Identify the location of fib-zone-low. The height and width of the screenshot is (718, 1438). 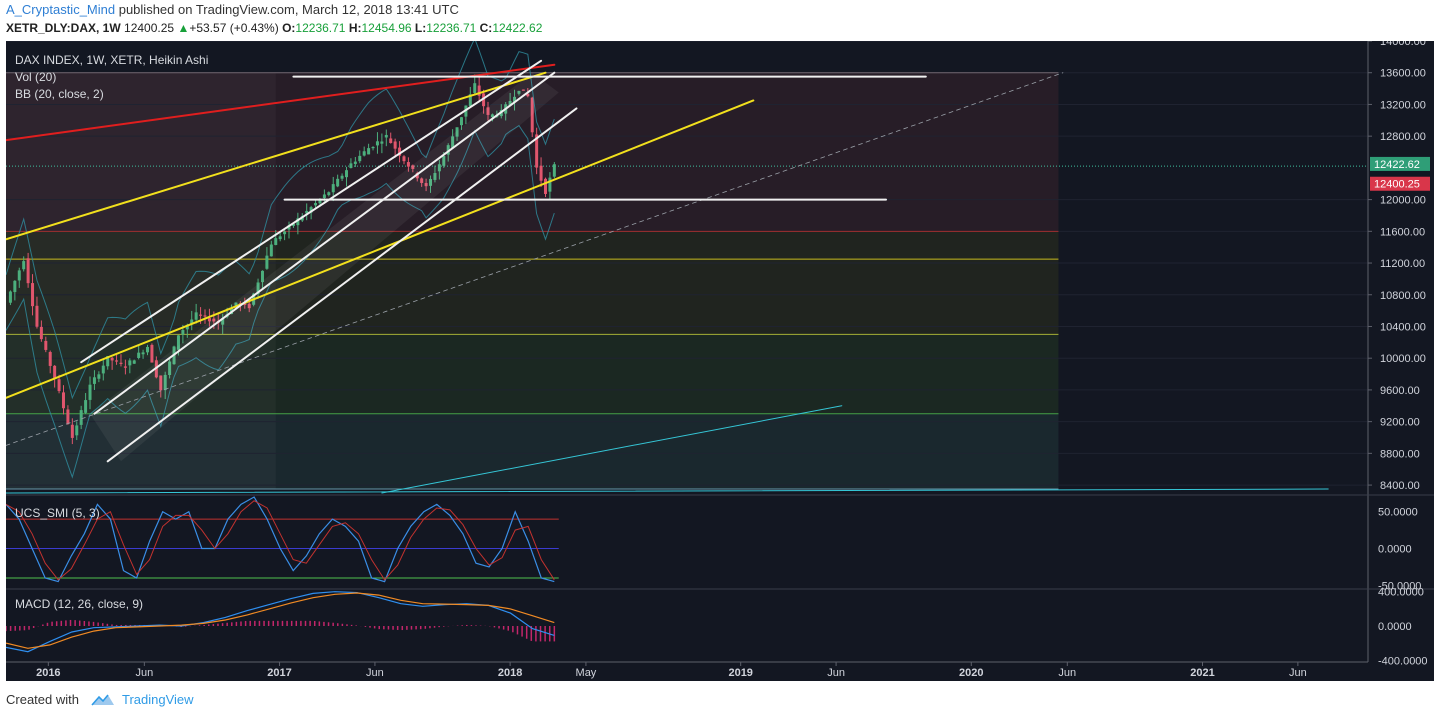
(532, 374).